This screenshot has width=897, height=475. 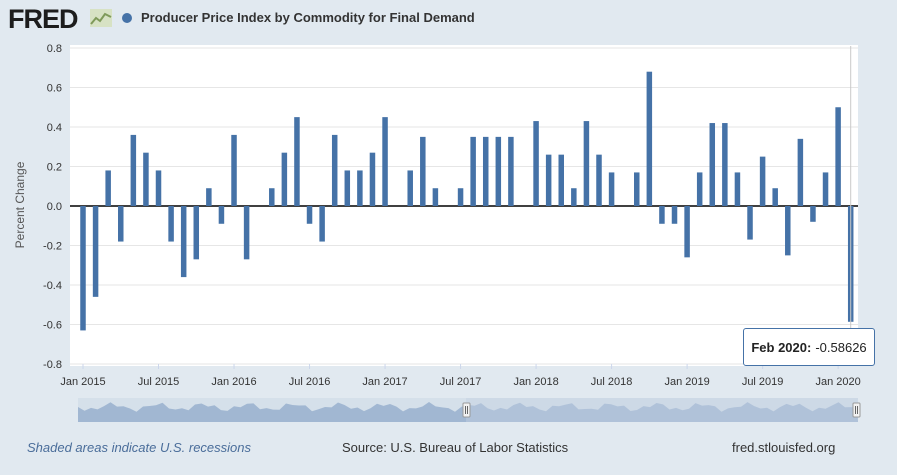 I want to click on fred-logo: FRED, so click(x=43, y=19).